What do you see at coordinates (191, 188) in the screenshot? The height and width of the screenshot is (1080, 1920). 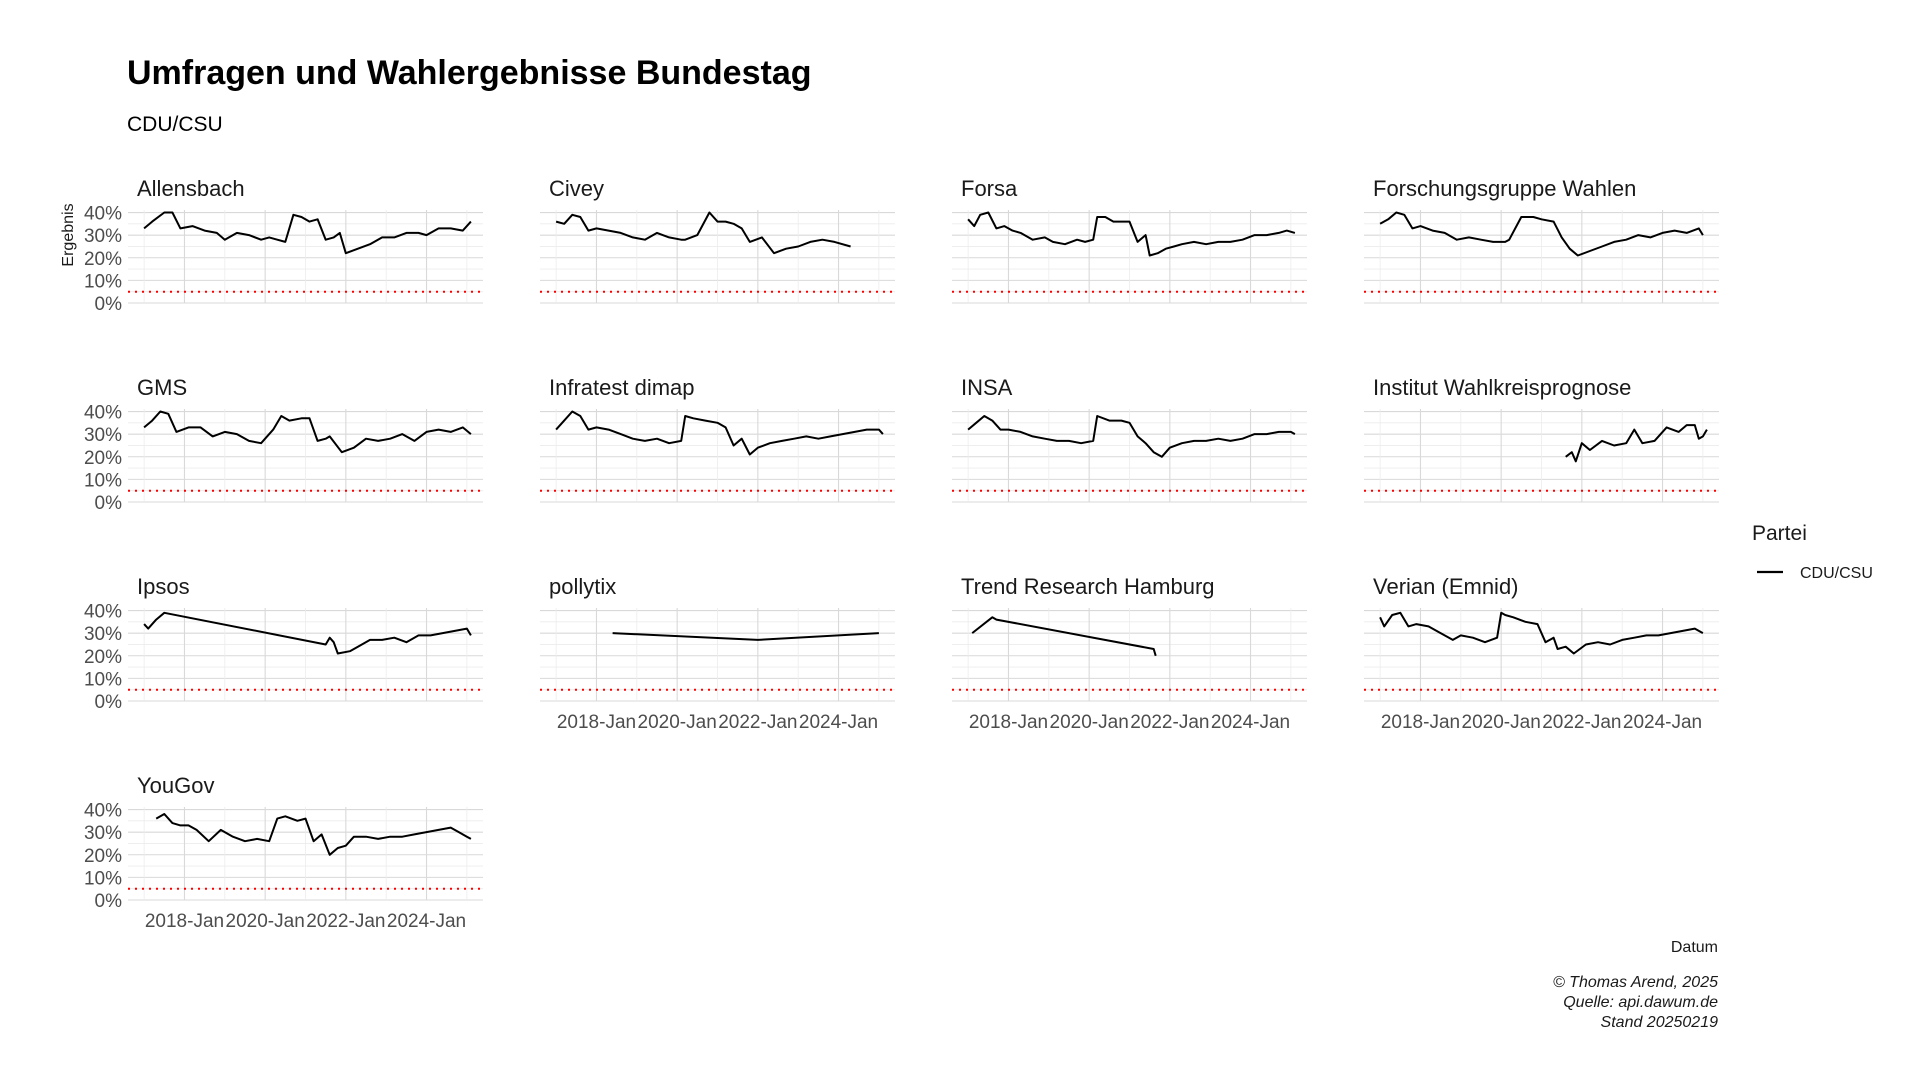 I see `panel-title: Allensbach` at bounding box center [191, 188].